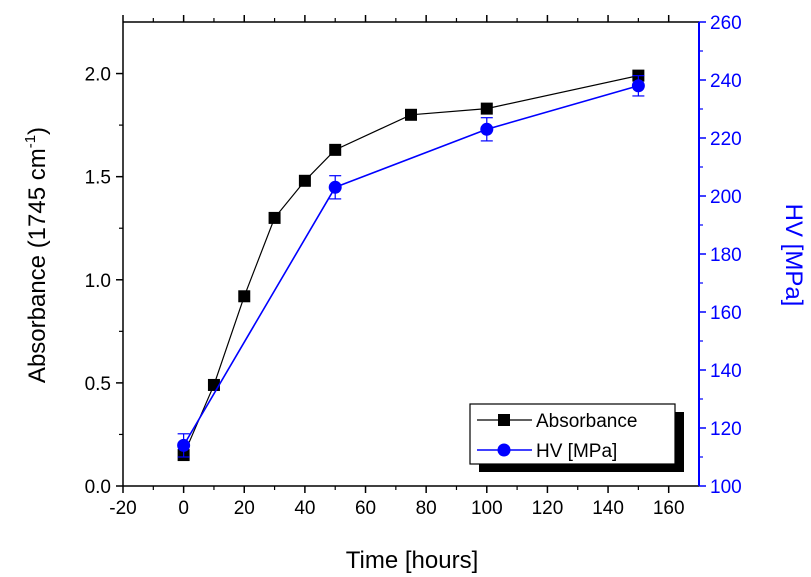 The image size is (811, 577). I want to click on x-tick-label: 120, so click(548, 508).